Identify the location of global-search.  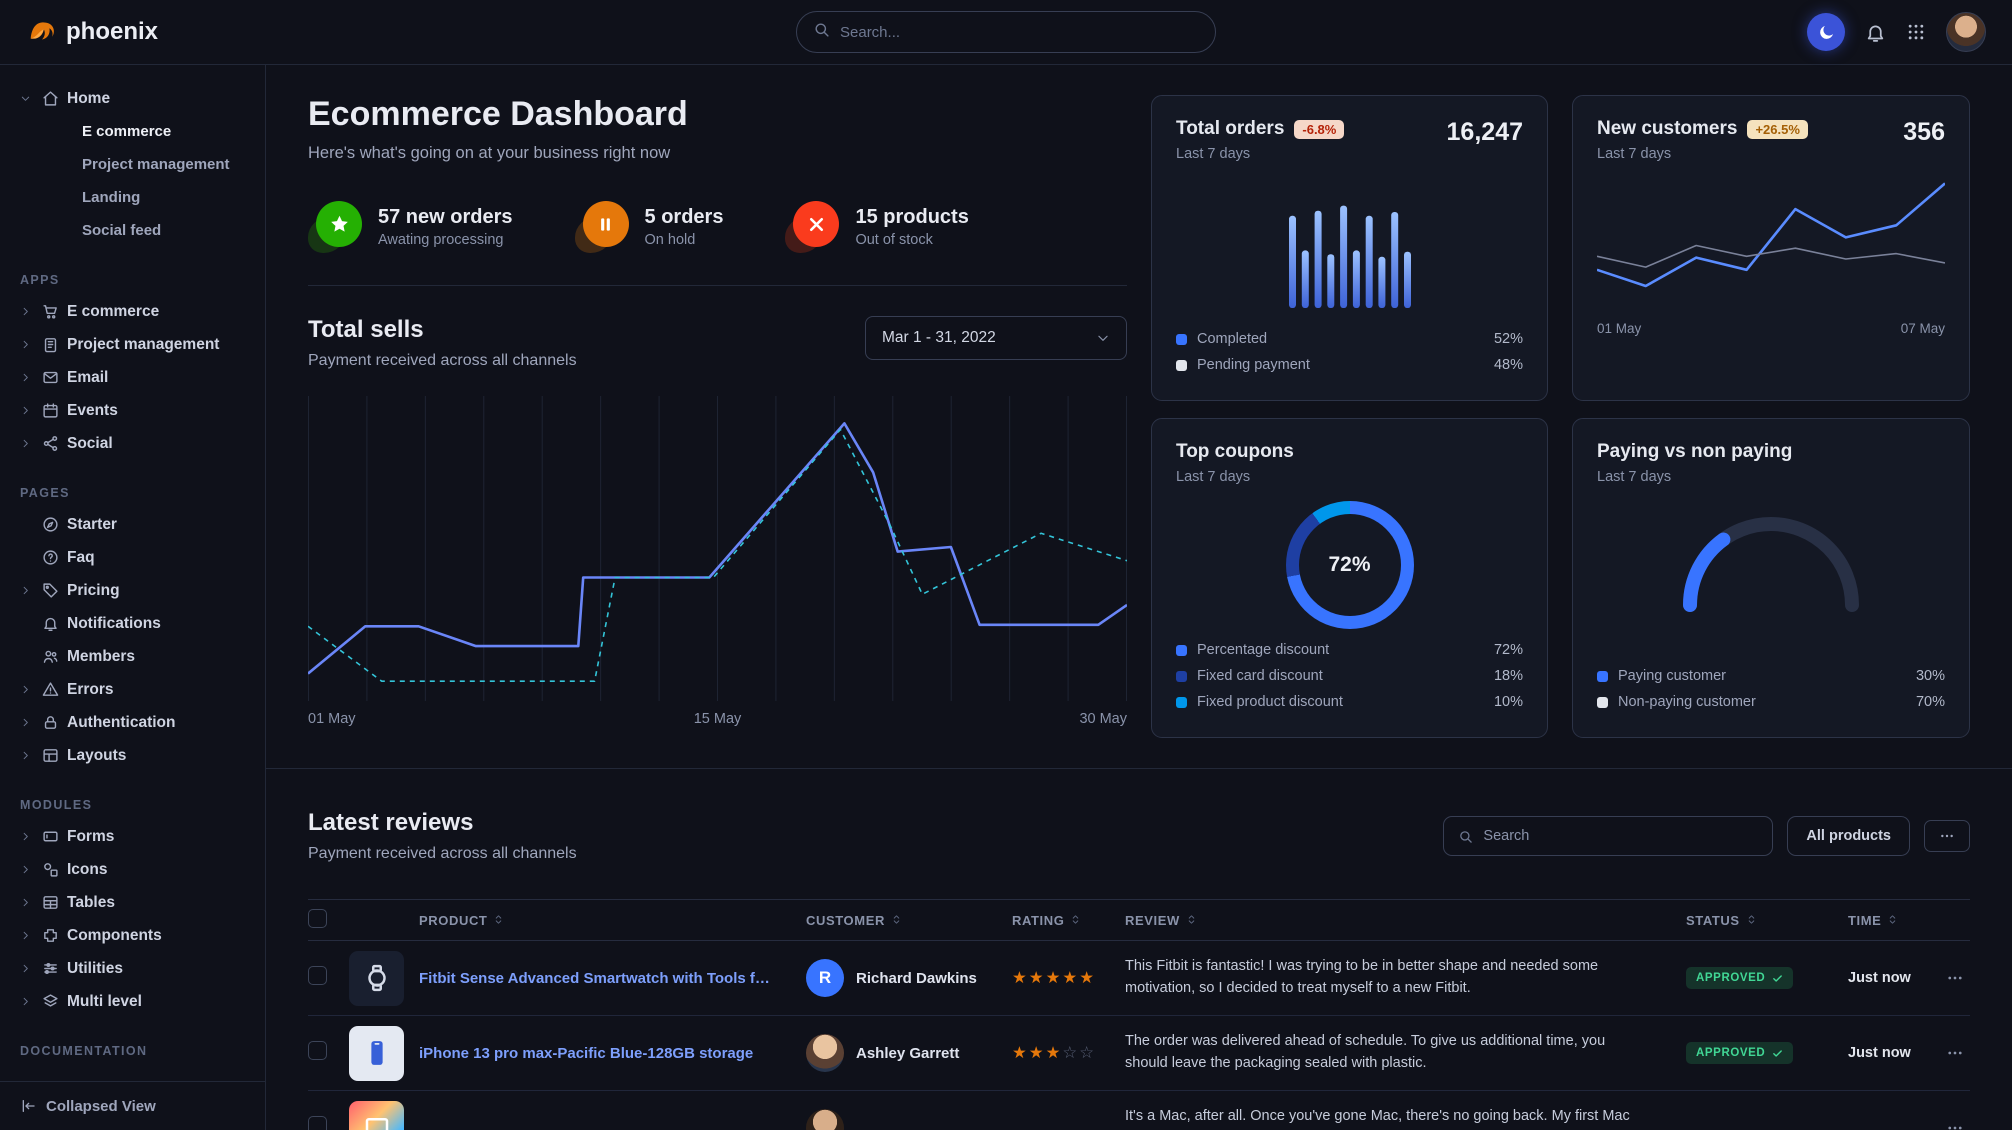
(1006, 32).